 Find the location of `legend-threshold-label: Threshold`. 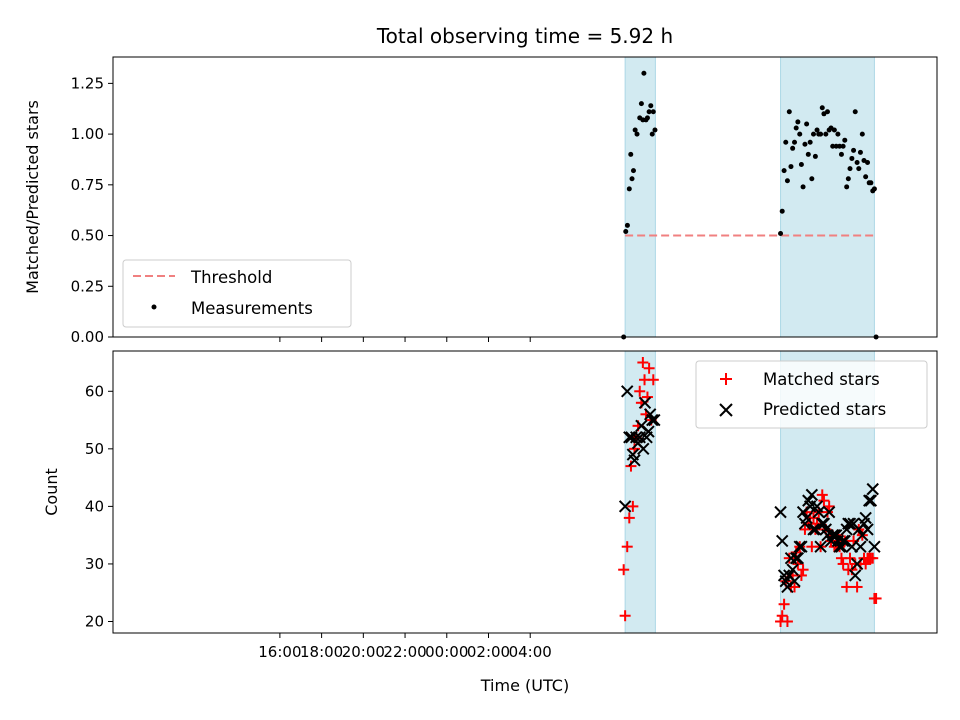

legend-threshold-label: Threshold is located at coordinates (231, 277).